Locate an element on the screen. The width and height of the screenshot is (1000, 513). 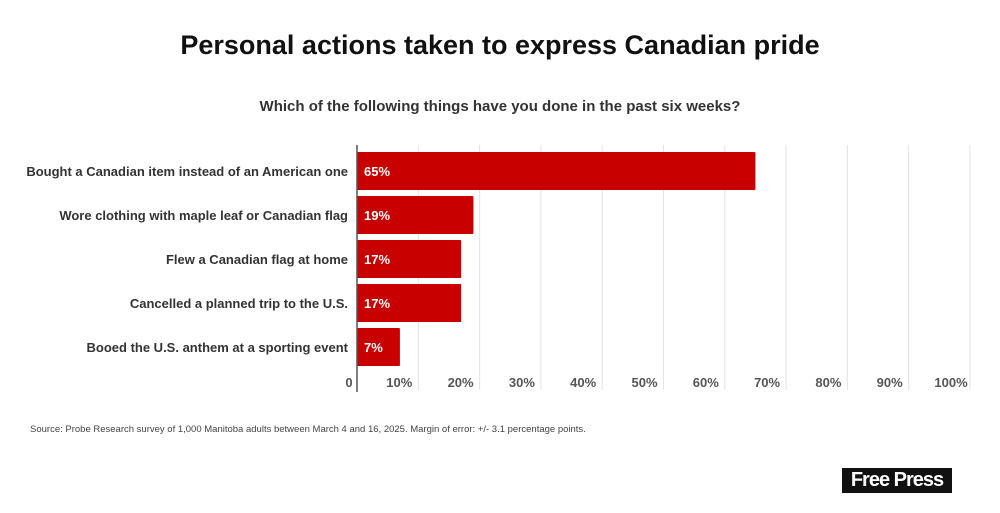
x-tick-label: 50% is located at coordinates (644, 382).